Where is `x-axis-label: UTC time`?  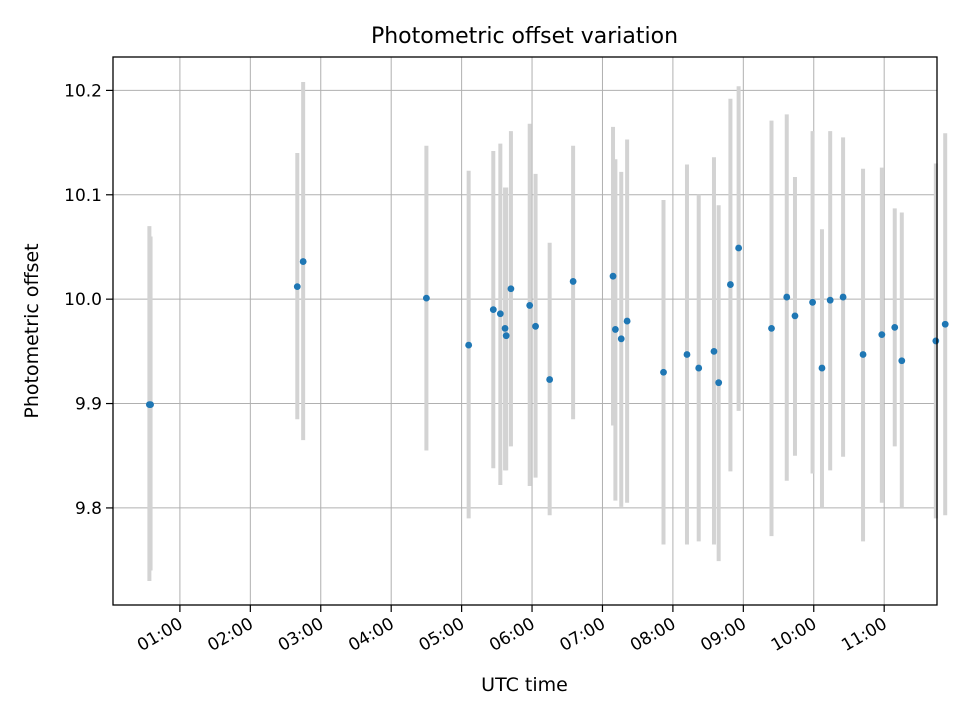 x-axis-label: UTC time is located at coordinates (524, 685).